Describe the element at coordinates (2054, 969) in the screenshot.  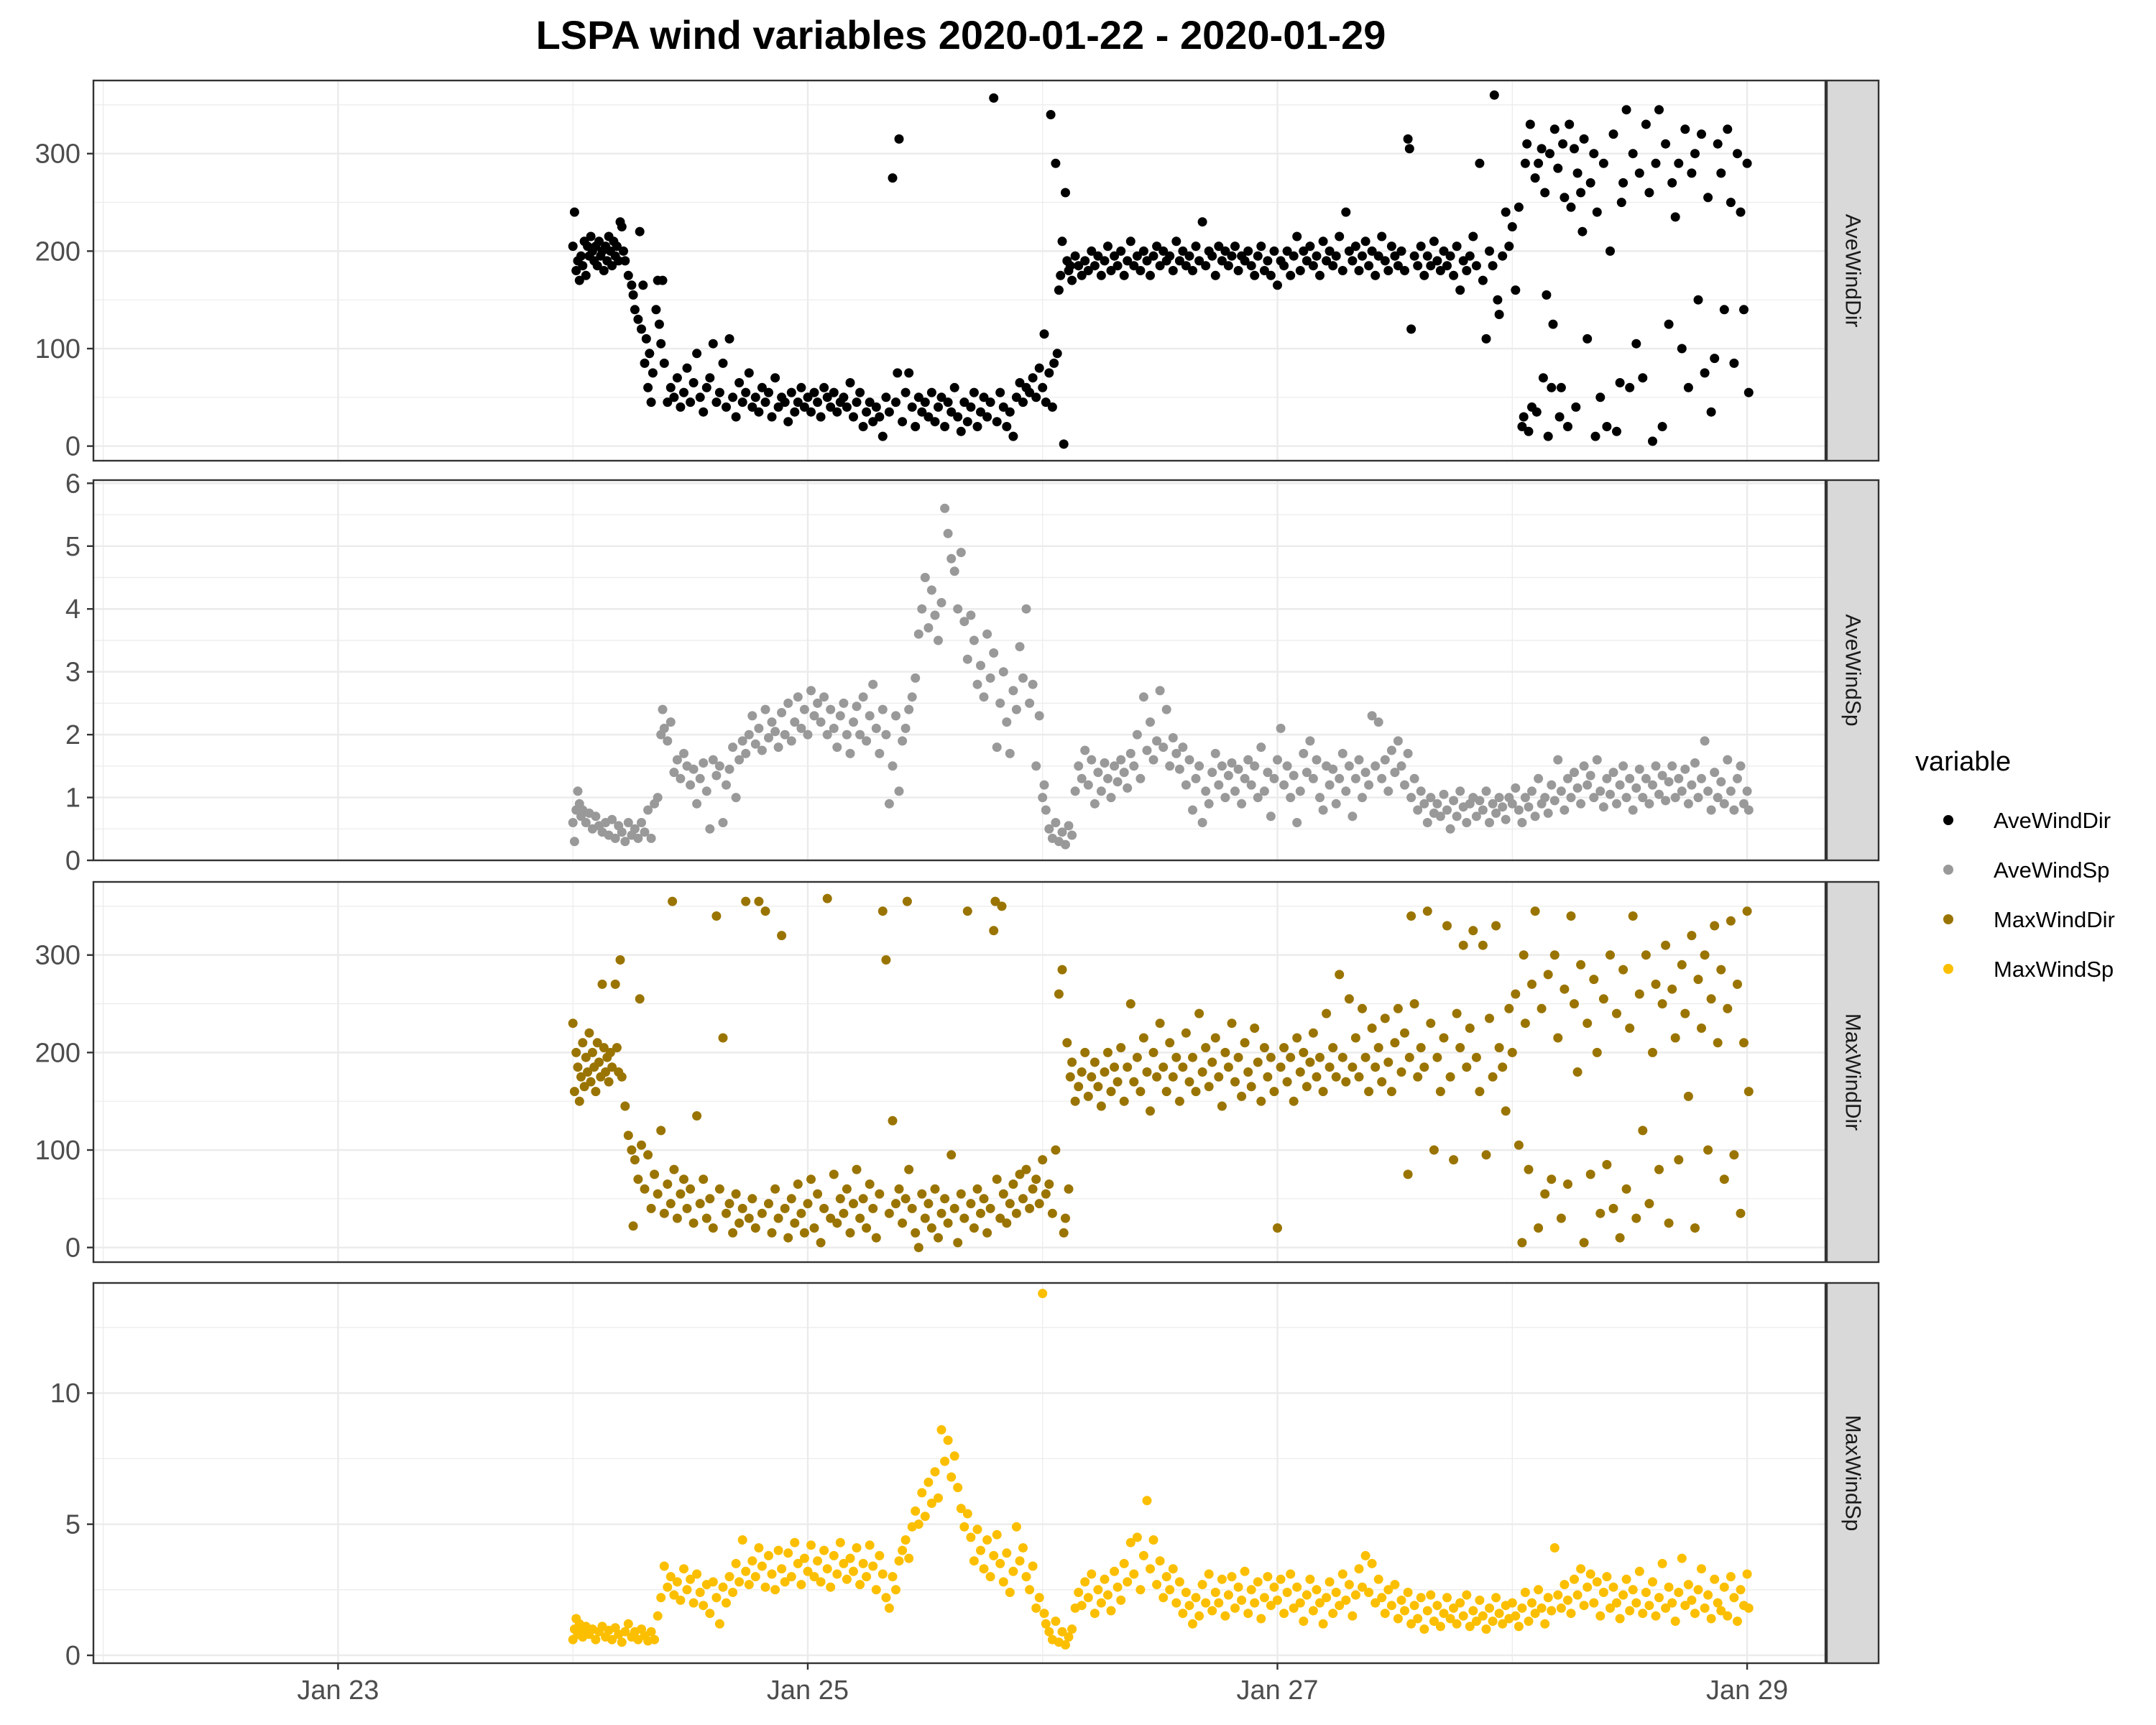
I see `legend-label: MaxWindSp` at that location.